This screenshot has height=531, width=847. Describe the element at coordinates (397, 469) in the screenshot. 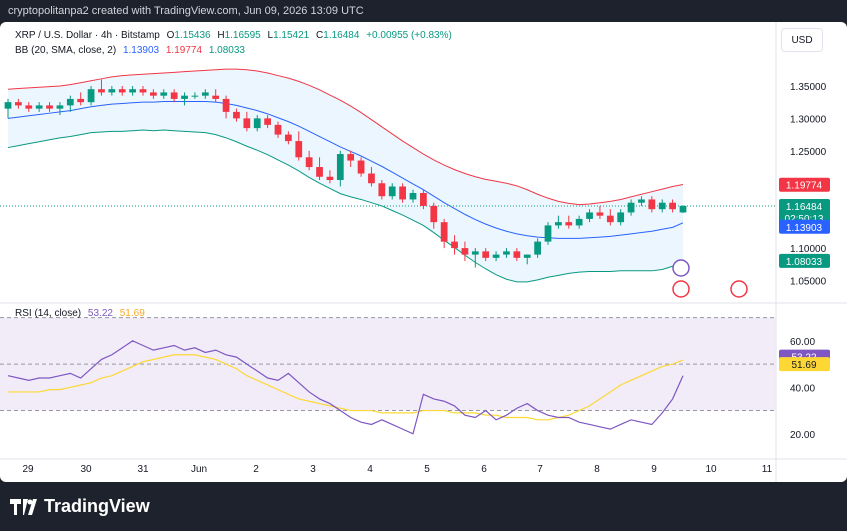

I see `time-axis: 29 30 31 Jun 2 3 4 5 6 7 8 9 10 11` at that location.